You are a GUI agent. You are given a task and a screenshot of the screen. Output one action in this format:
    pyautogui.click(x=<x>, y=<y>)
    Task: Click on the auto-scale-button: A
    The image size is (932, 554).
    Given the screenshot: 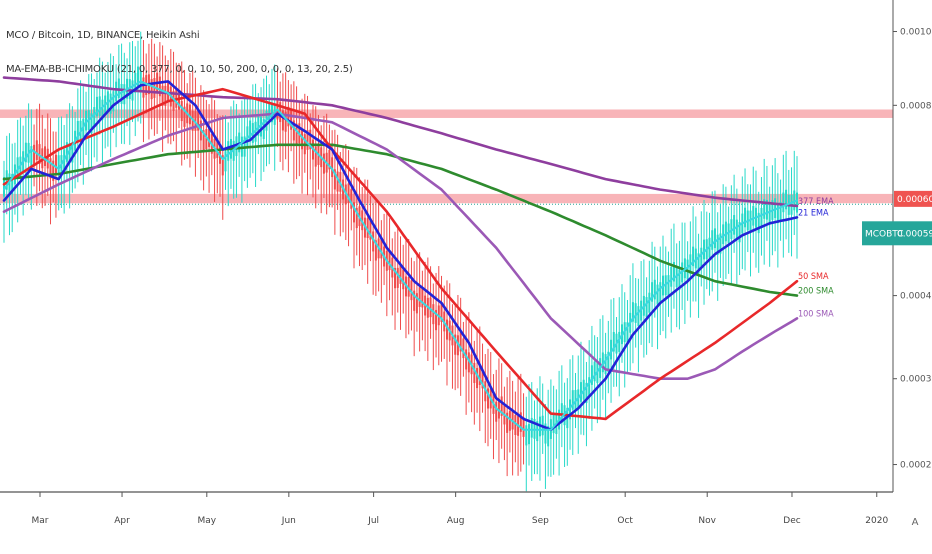 What is the action you would take?
    pyautogui.click(x=915, y=522)
    